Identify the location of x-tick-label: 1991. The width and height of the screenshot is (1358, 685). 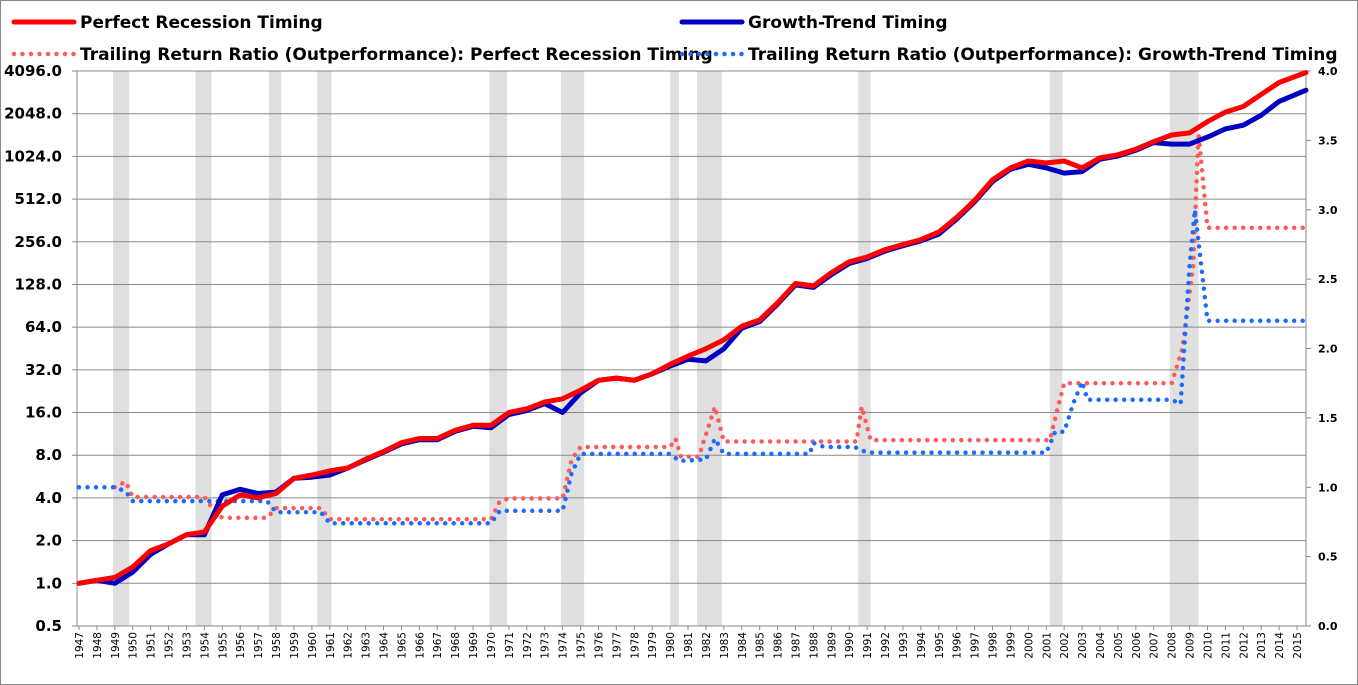
(868, 645).